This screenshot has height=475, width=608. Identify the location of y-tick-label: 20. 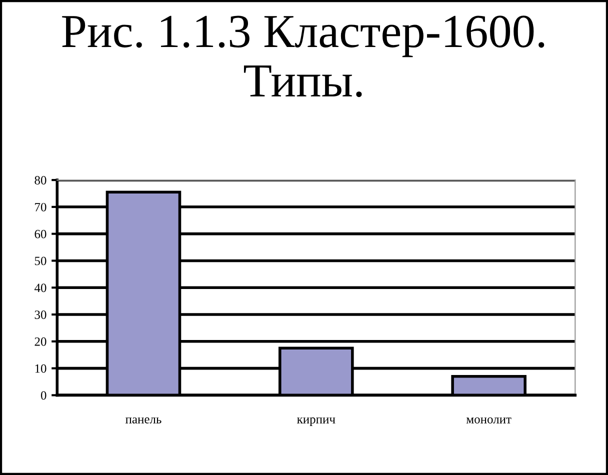
(40, 341).